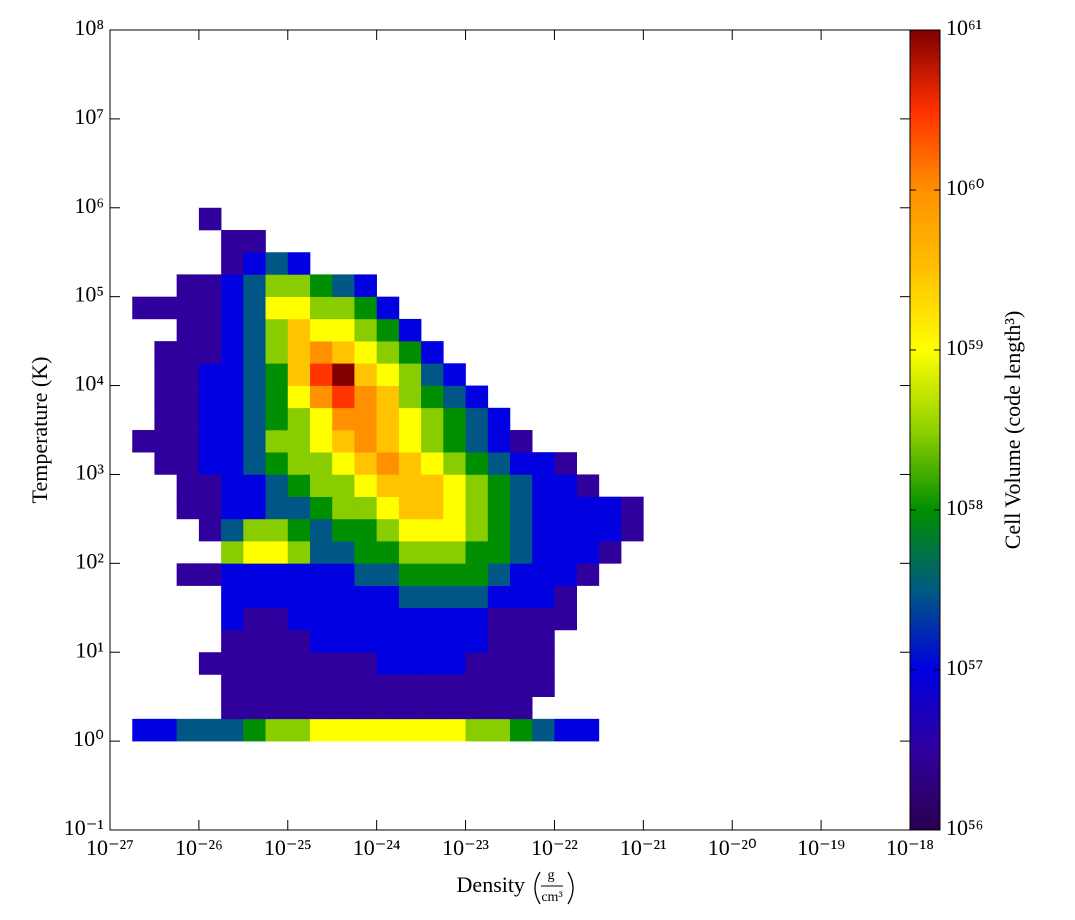 The height and width of the screenshot is (920, 1075). Describe the element at coordinates (821, 847) in the screenshot. I see `x-tick-label: 10⁻¹⁹` at that location.